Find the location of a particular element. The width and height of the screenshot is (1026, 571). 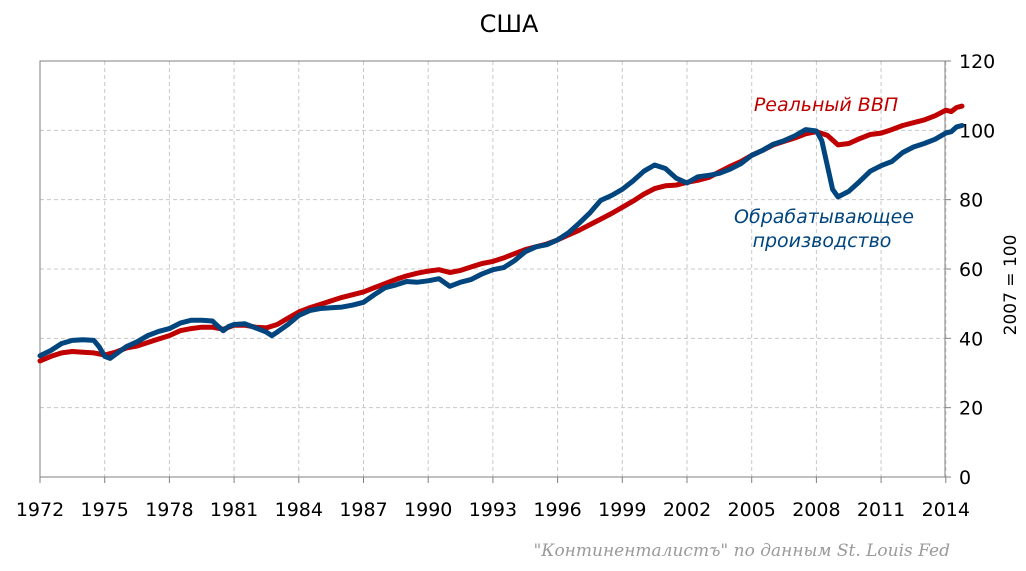

manufacturing-series-label-line1: Обрабатывающее is located at coordinates (824, 217).